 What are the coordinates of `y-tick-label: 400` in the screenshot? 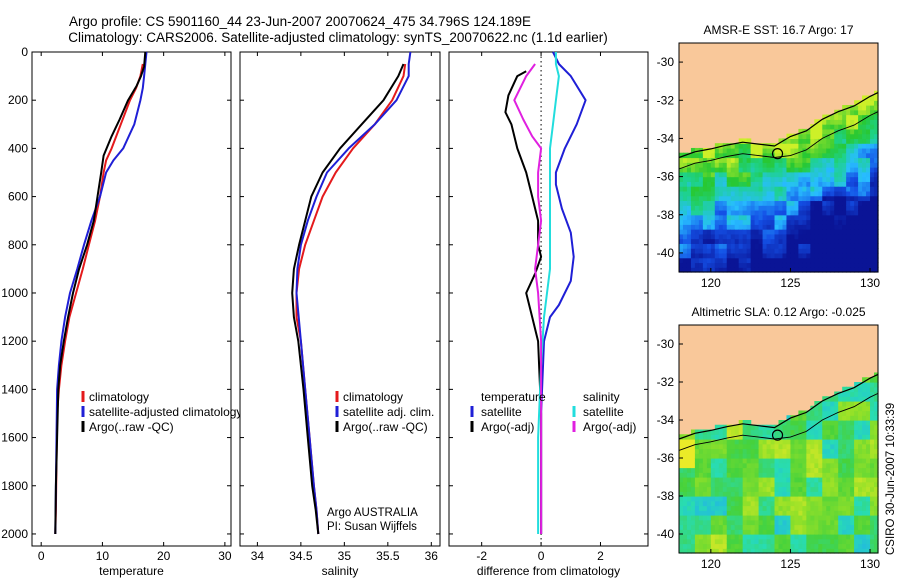 It's located at (18, 148).